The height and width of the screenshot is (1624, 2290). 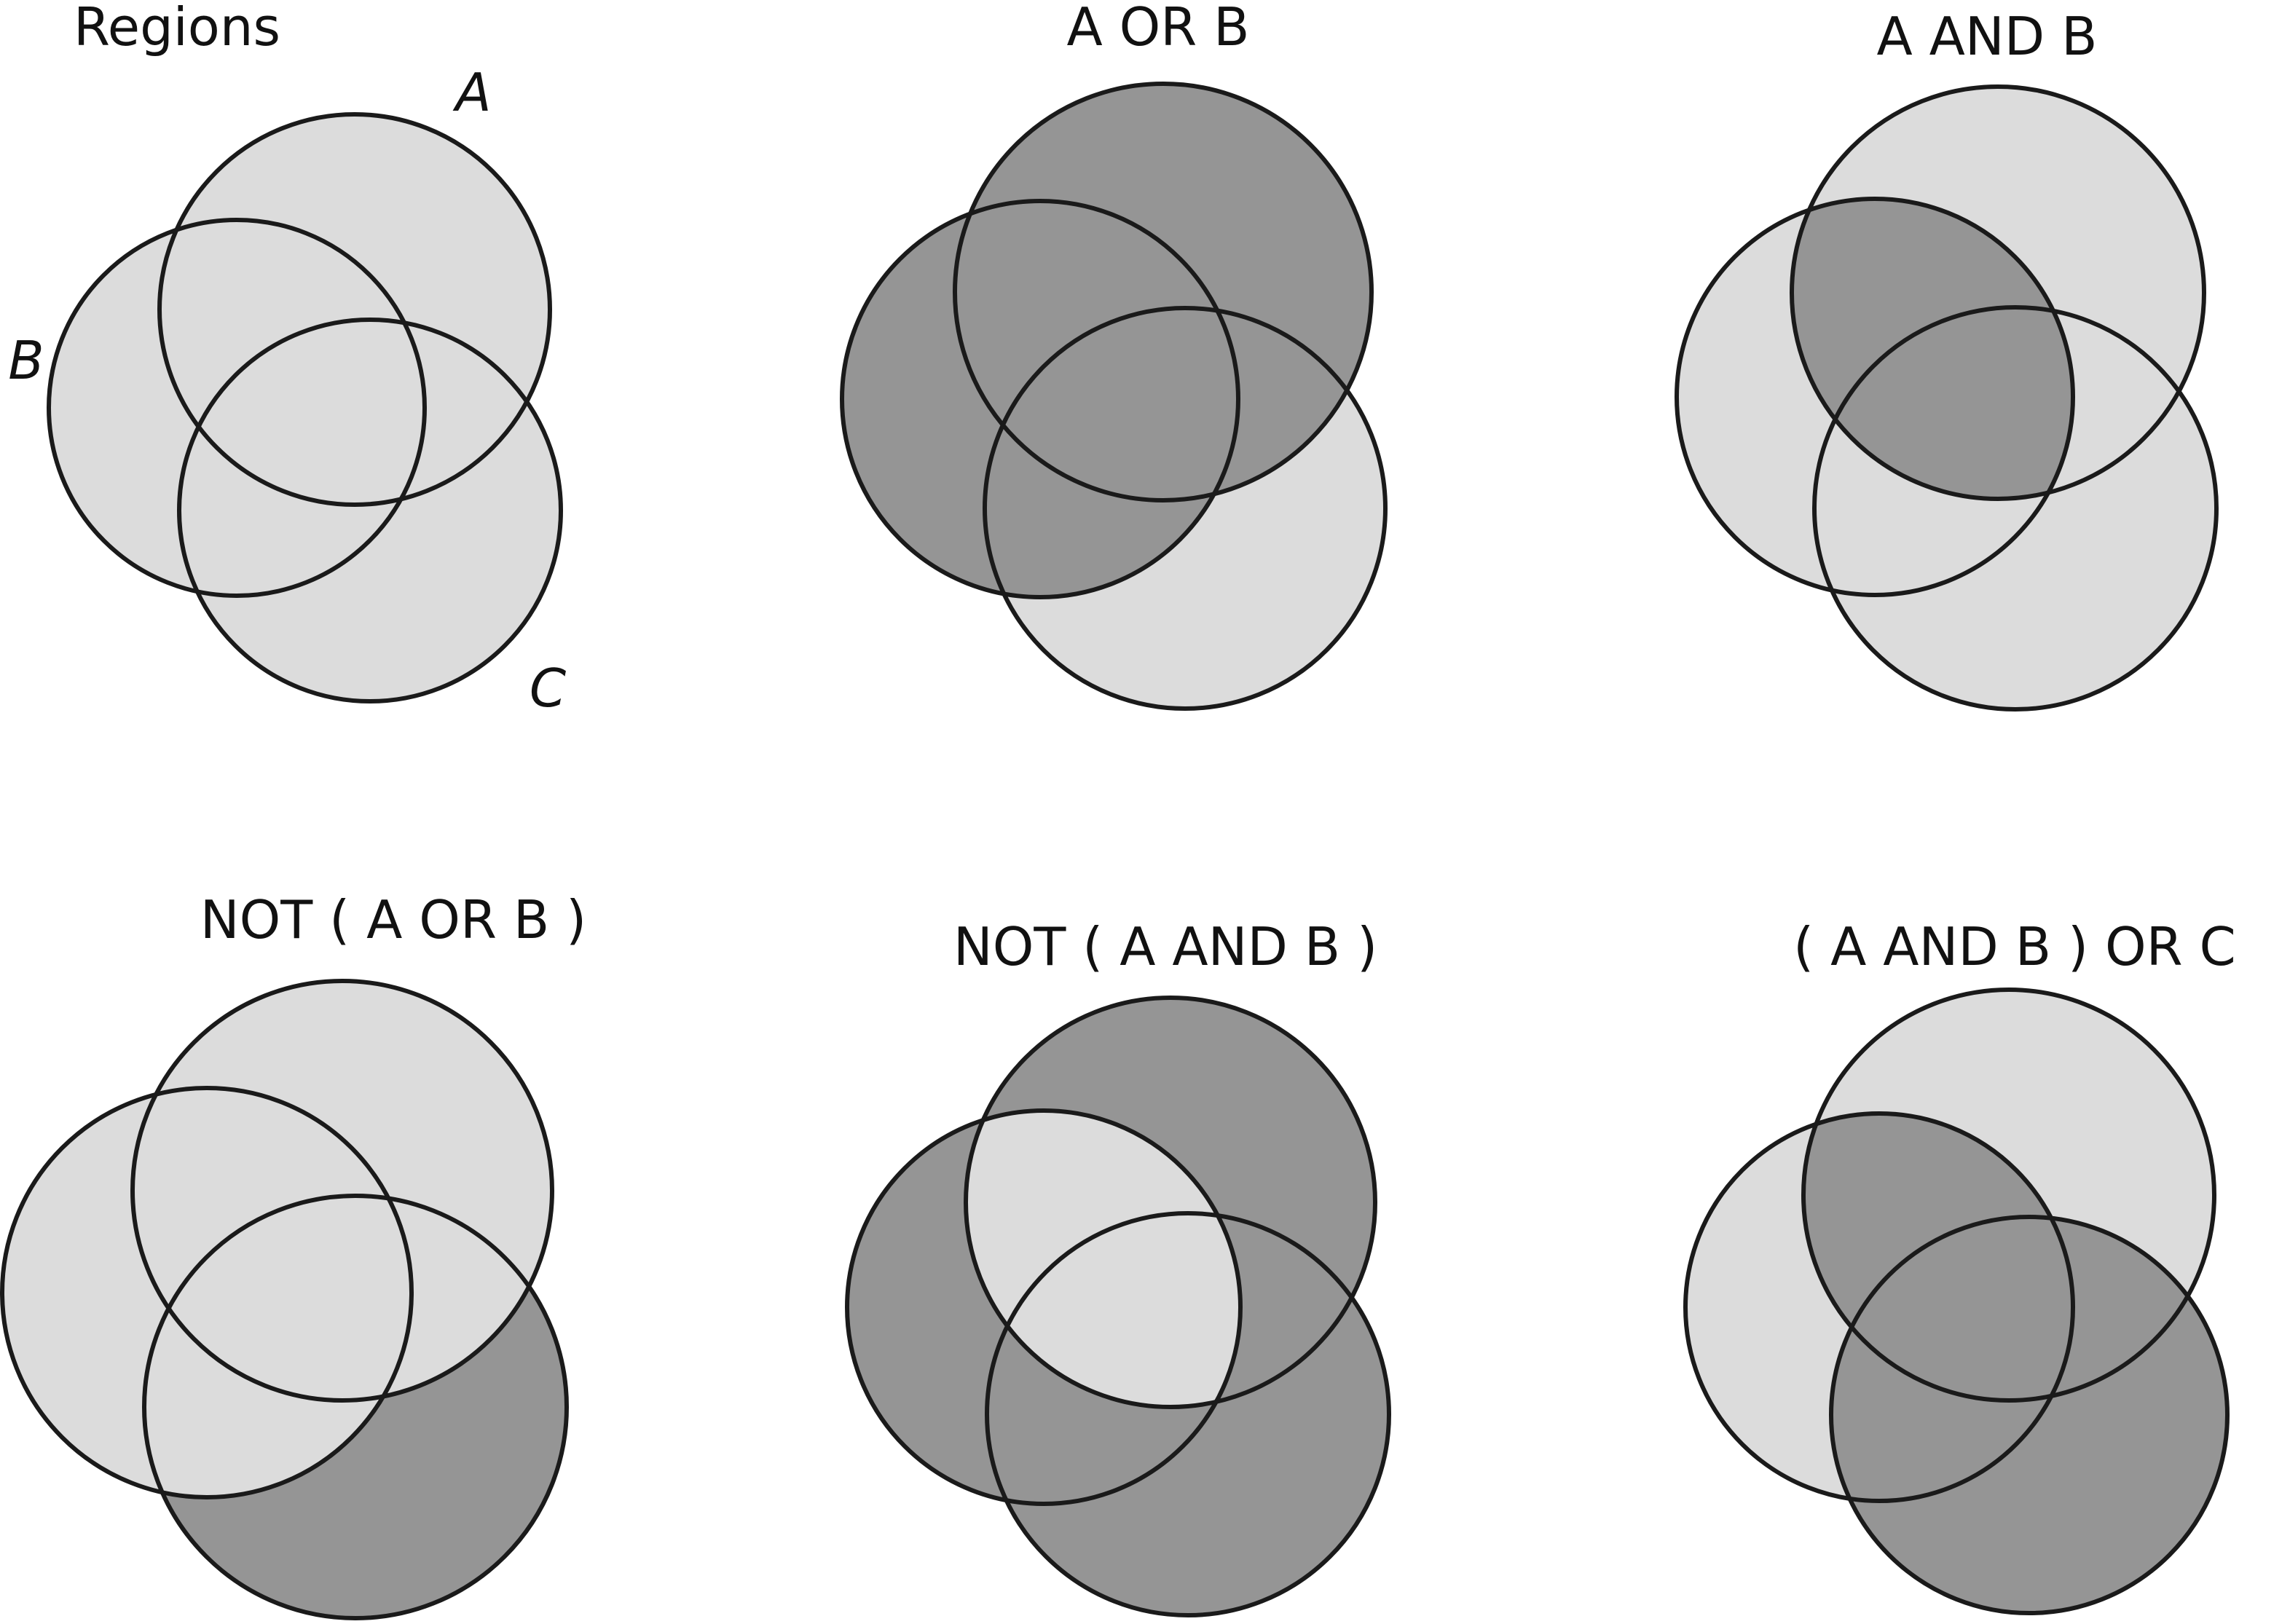 I want to click on panel-a-and-b-outlines, so click(x=1947, y=398).